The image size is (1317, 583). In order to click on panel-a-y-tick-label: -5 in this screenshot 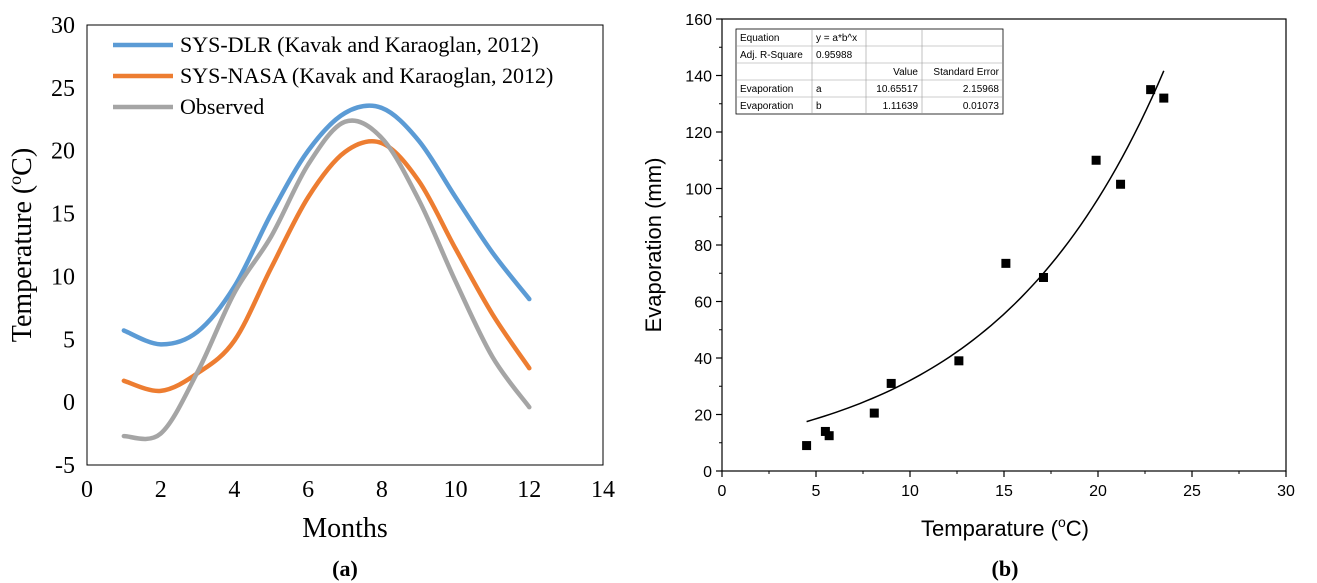, I will do `click(65, 466)`.